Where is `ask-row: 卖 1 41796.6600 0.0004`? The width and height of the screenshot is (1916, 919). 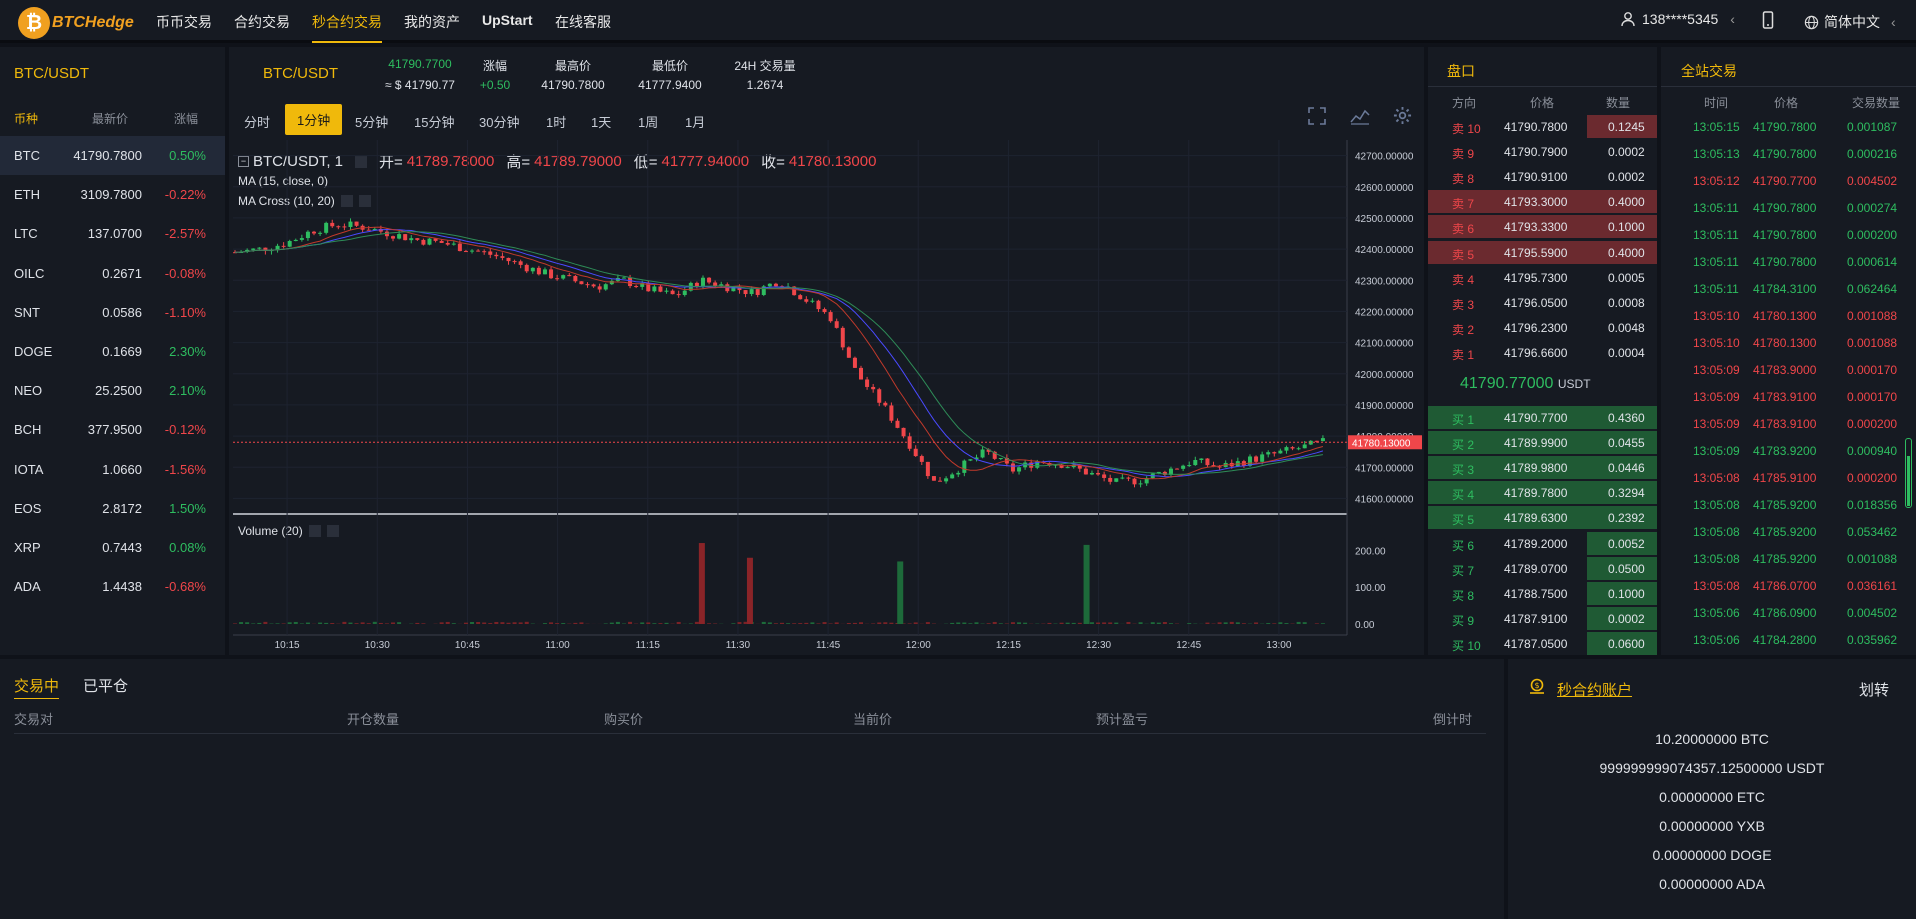
ask-row: 卖 1 41796.6600 0.0004 is located at coordinates (1542, 352).